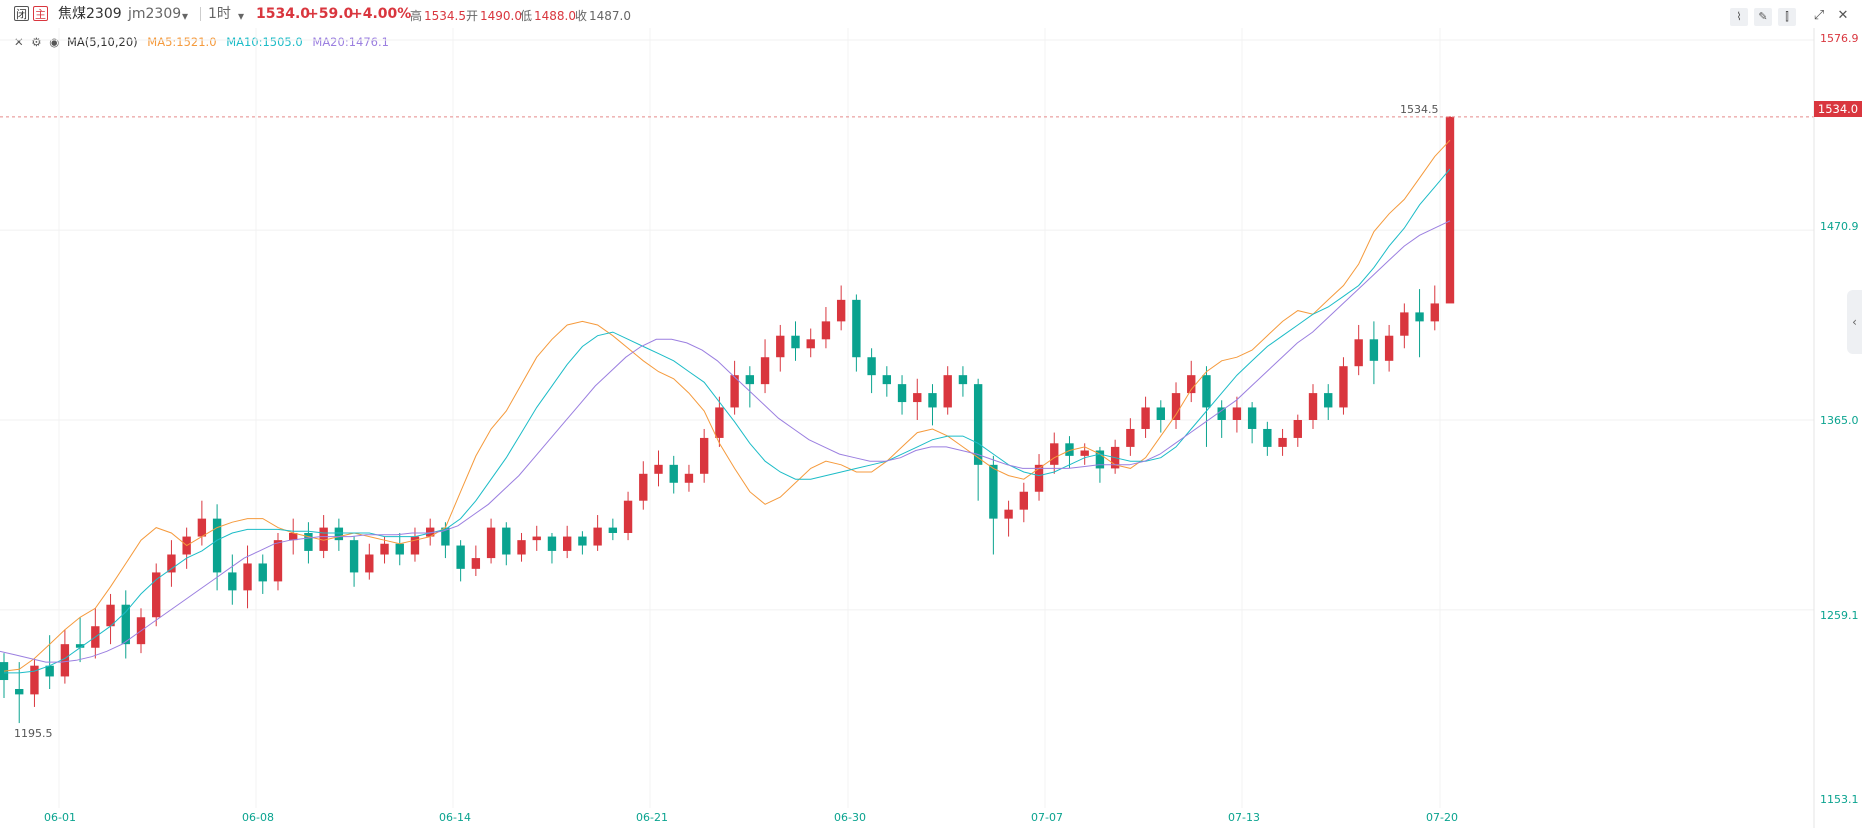  Describe the element at coordinates (1763, 17) in the screenshot. I see `pencil-icon: ✎` at that location.